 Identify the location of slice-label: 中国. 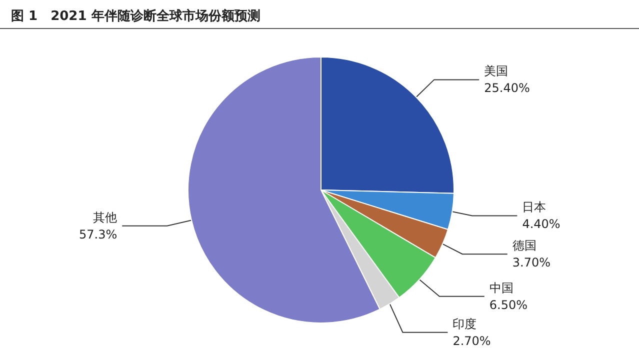
(501, 287).